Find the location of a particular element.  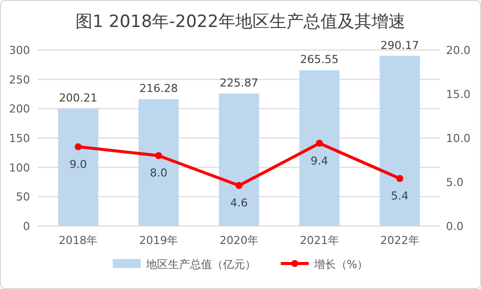

data-label: 4.6 is located at coordinates (239, 203).